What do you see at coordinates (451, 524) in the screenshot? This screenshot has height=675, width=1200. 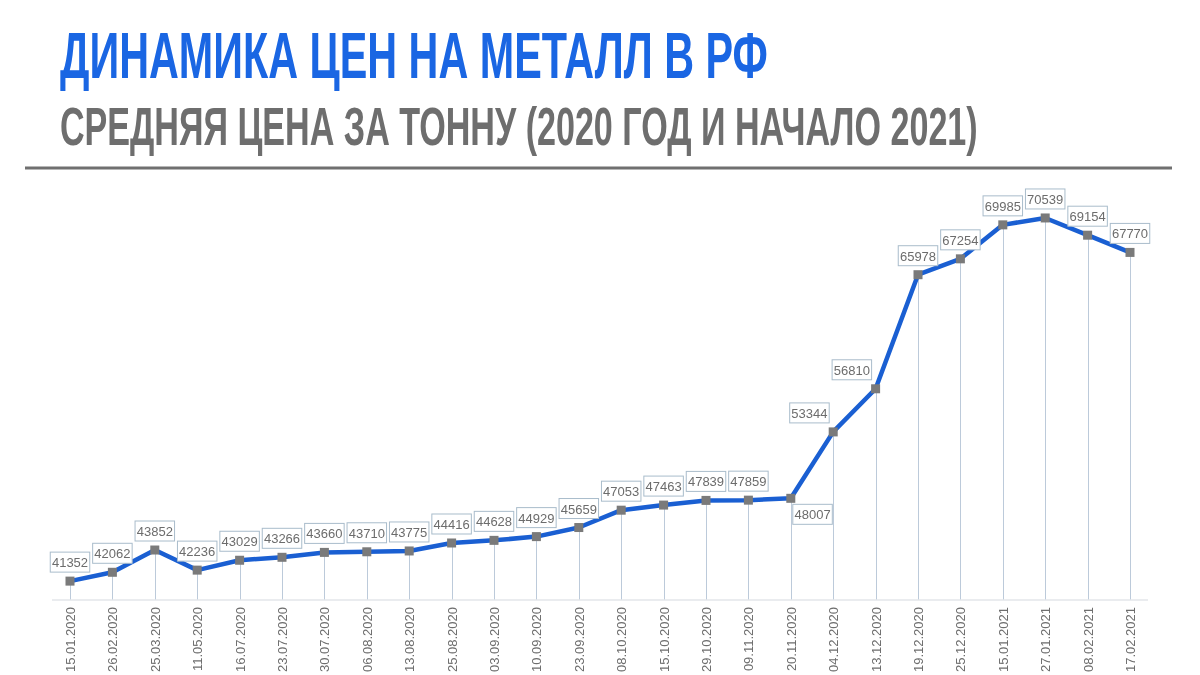 I see `data-label: 44416` at bounding box center [451, 524].